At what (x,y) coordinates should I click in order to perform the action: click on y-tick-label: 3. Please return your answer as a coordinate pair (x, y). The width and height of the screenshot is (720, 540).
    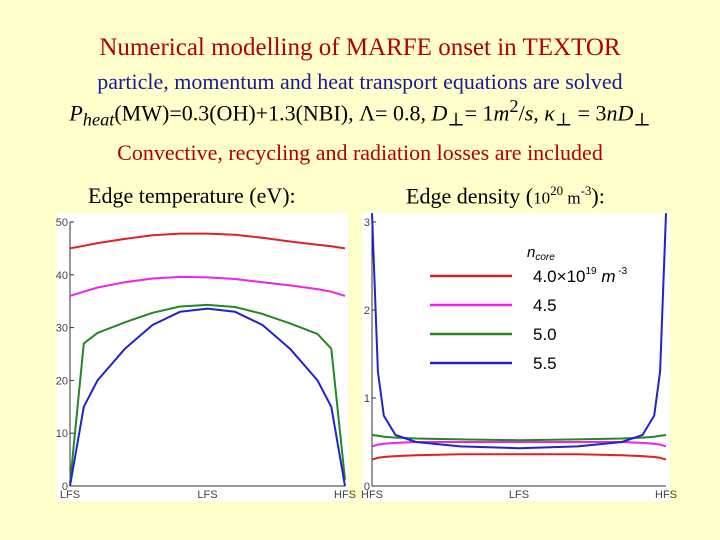
    Looking at the image, I should click on (367, 223).